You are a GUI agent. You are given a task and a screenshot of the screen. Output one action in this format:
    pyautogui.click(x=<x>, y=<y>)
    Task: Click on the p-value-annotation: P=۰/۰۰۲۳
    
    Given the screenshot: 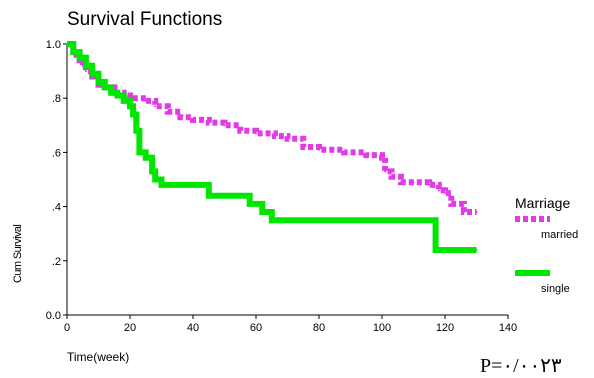 What is the action you would take?
    pyautogui.click(x=521, y=366)
    